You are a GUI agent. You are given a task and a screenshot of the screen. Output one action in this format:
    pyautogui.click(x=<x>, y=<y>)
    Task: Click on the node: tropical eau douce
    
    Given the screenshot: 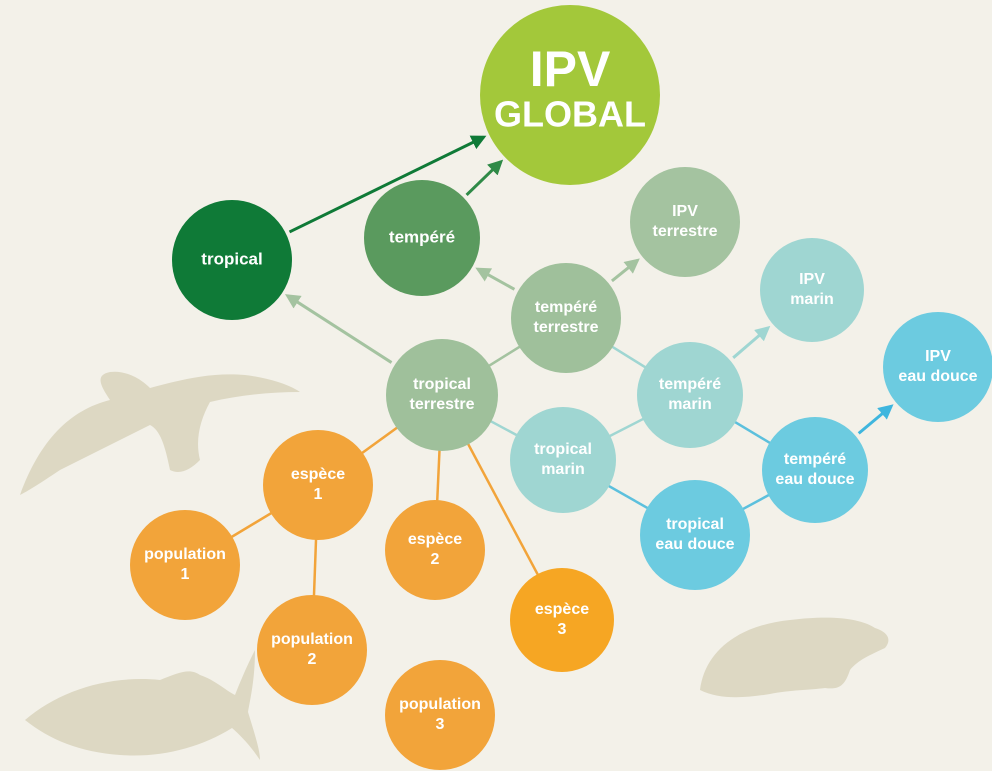 What is the action you would take?
    pyautogui.click(x=695, y=535)
    